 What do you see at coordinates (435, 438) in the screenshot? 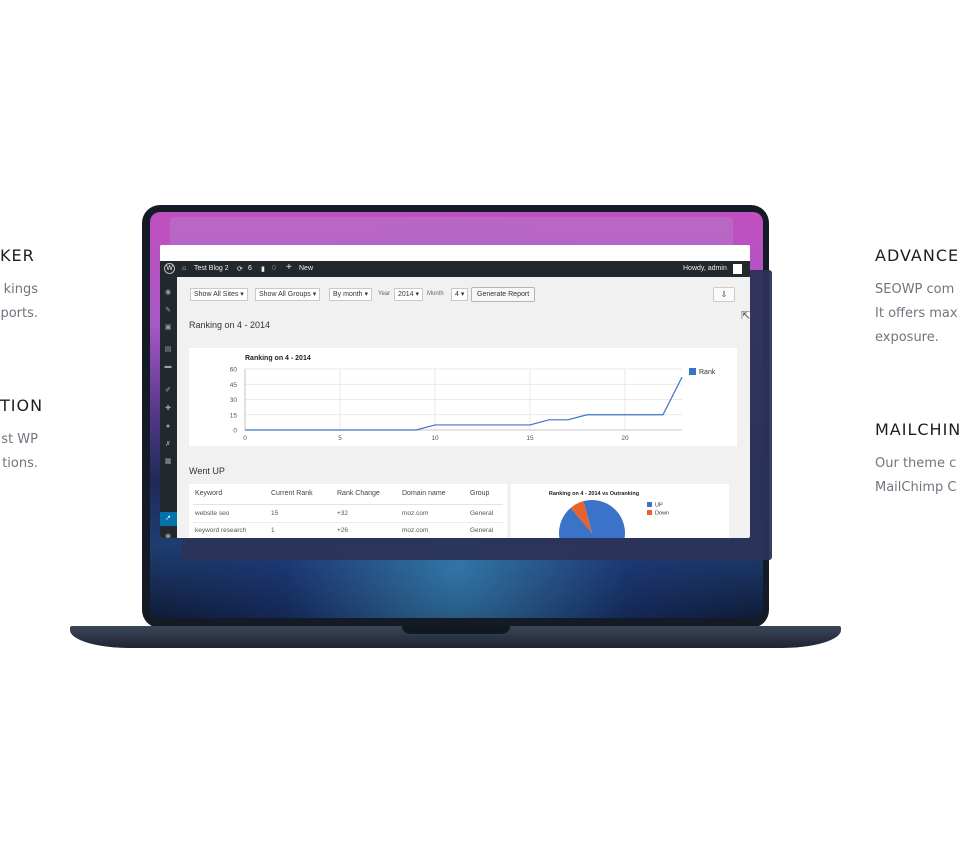
I see `x-tick-label: 10` at bounding box center [435, 438].